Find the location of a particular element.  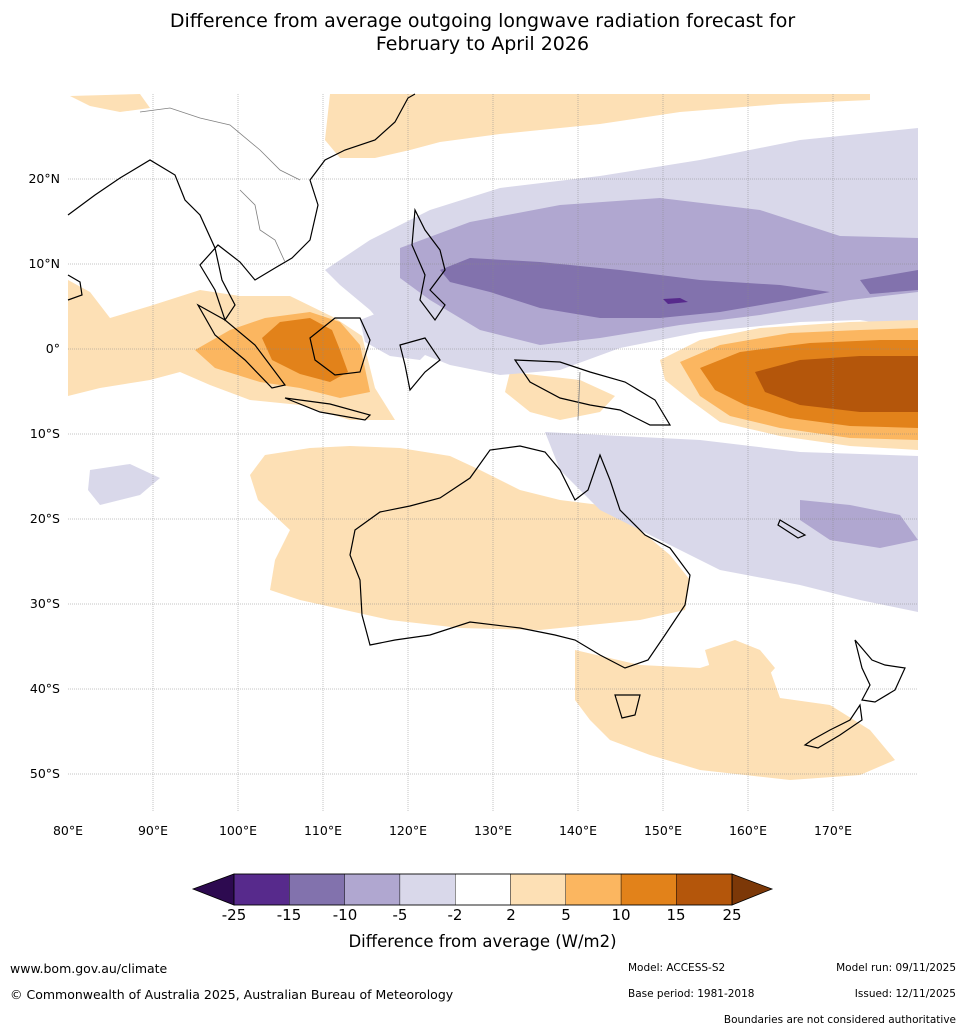

lat-label-20s: 20°S is located at coordinates (44, 518).